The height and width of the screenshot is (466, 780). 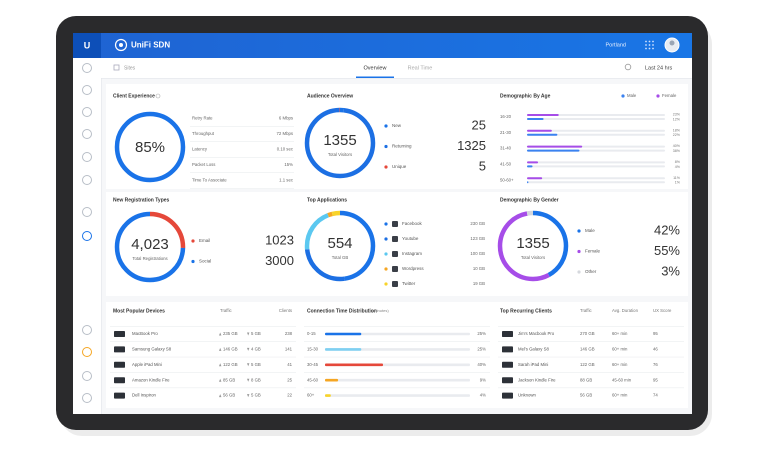 What do you see at coordinates (279, 239) in the screenshot?
I see `legend-value: 1023` at bounding box center [279, 239].